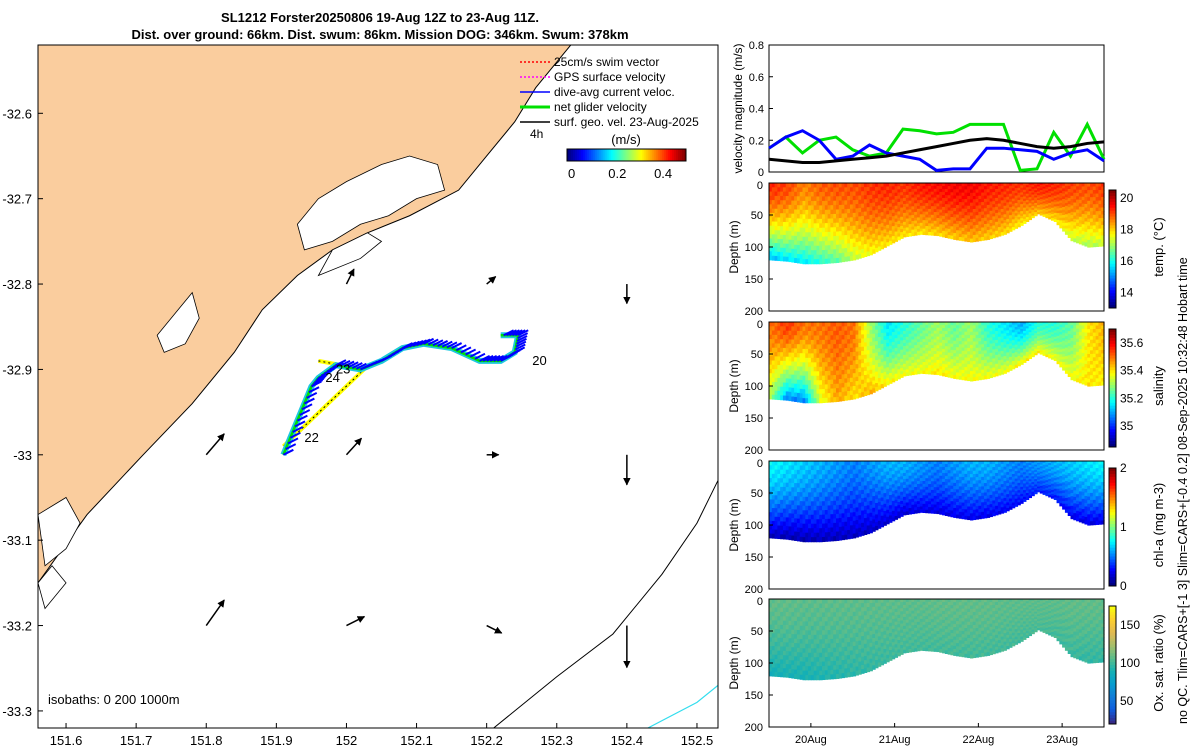 The height and width of the screenshot is (750, 1200). Describe the element at coordinates (1112, 249) in the screenshot. I see `temperature-colorbar-frame` at that location.